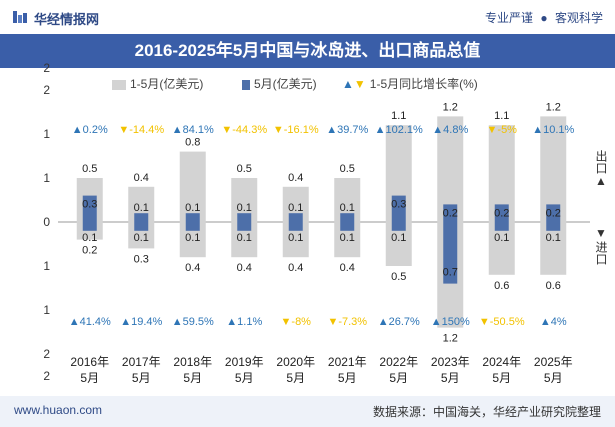 The image size is (615, 427). Describe the element at coordinates (450, 322) in the screenshot. I see `import-growth-label: ▲150%` at that location.